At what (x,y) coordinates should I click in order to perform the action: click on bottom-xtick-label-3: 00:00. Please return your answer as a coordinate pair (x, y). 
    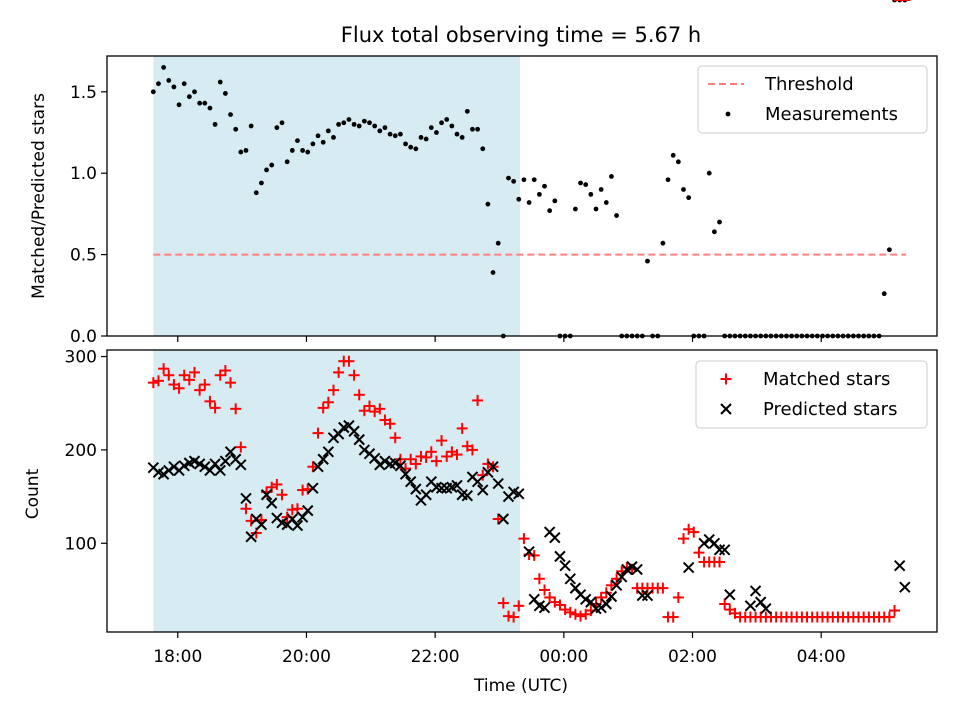
    Looking at the image, I should click on (563, 657).